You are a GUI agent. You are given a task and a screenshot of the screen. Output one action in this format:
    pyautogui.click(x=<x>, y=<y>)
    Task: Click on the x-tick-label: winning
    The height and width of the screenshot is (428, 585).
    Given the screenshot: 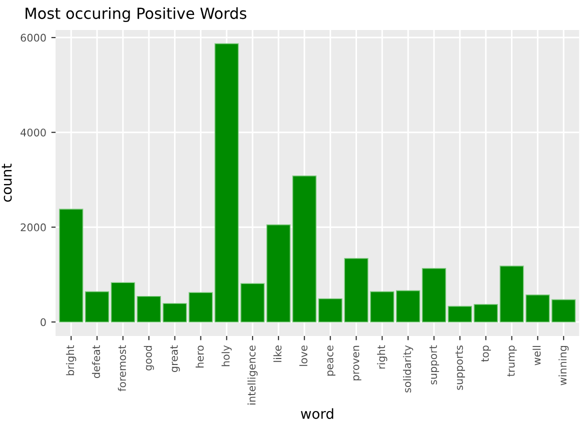 What is the action you would take?
    pyautogui.click(x=563, y=366)
    